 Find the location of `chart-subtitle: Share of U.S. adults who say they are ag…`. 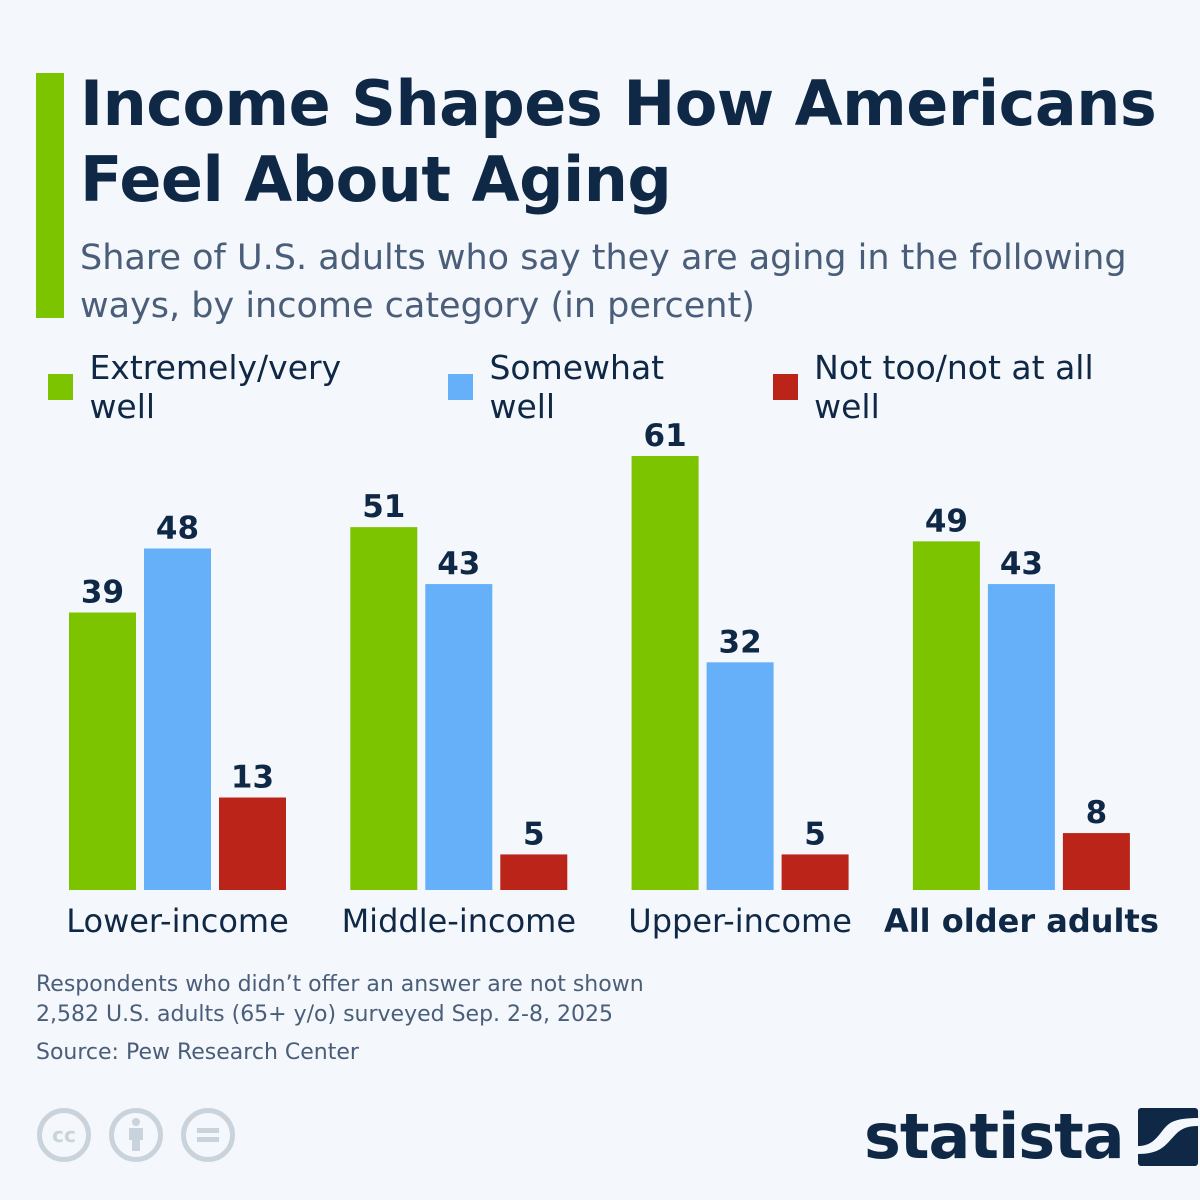

chart-subtitle: Share of U.S. adults who say they are ag… is located at coordinates (603, 282).